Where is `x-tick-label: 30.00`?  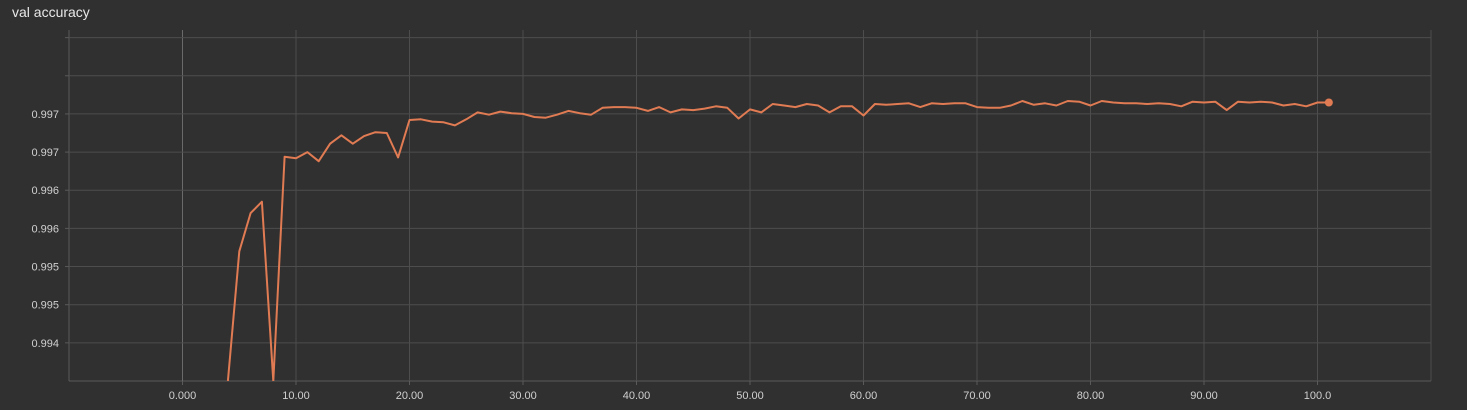 x-tick-label: 30.00 is located at coordinates (523, 396).